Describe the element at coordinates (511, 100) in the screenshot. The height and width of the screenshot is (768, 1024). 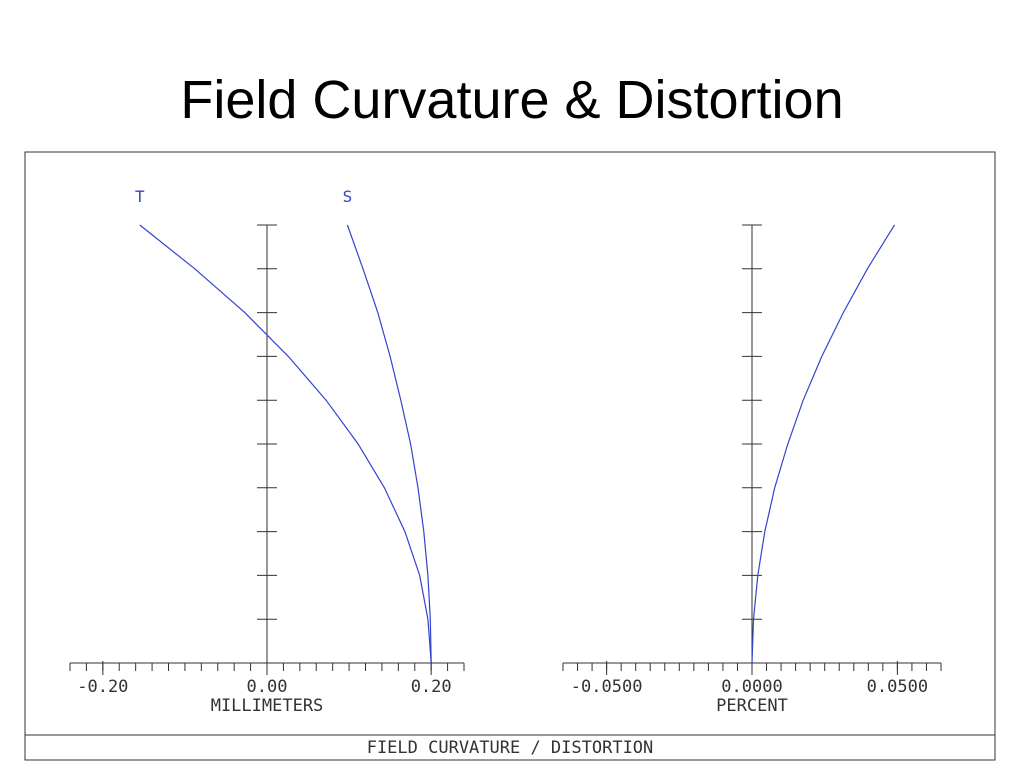
I see `slide-title: Field Curvature & Distortion` at that location.